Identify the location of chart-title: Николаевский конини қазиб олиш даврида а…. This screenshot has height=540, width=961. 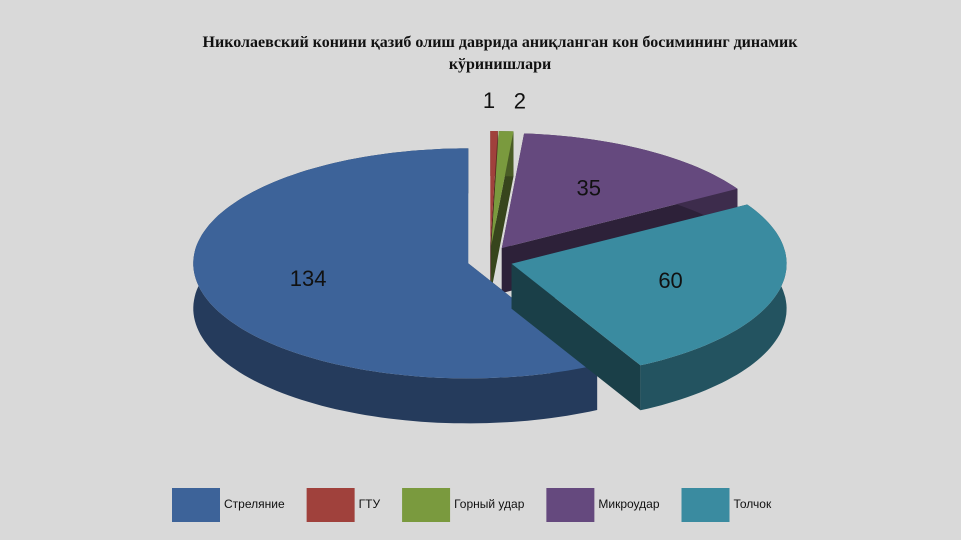
(500, 53).